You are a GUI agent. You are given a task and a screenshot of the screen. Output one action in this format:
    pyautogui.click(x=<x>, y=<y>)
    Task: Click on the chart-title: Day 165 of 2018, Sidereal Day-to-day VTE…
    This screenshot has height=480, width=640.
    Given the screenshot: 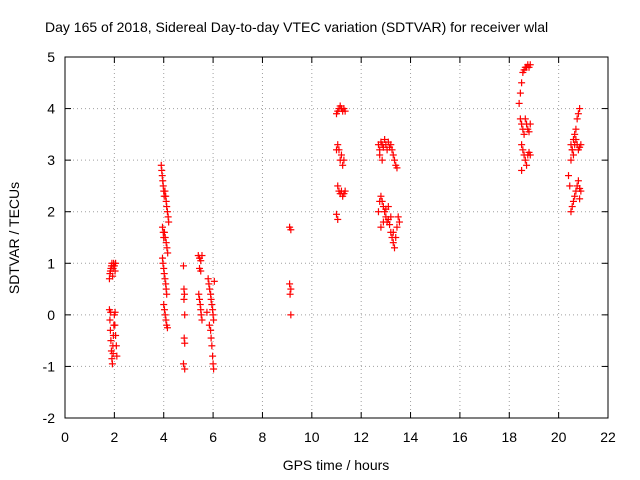 What is the action you would take?
    pyautogui.click(x=296, y=27)
    